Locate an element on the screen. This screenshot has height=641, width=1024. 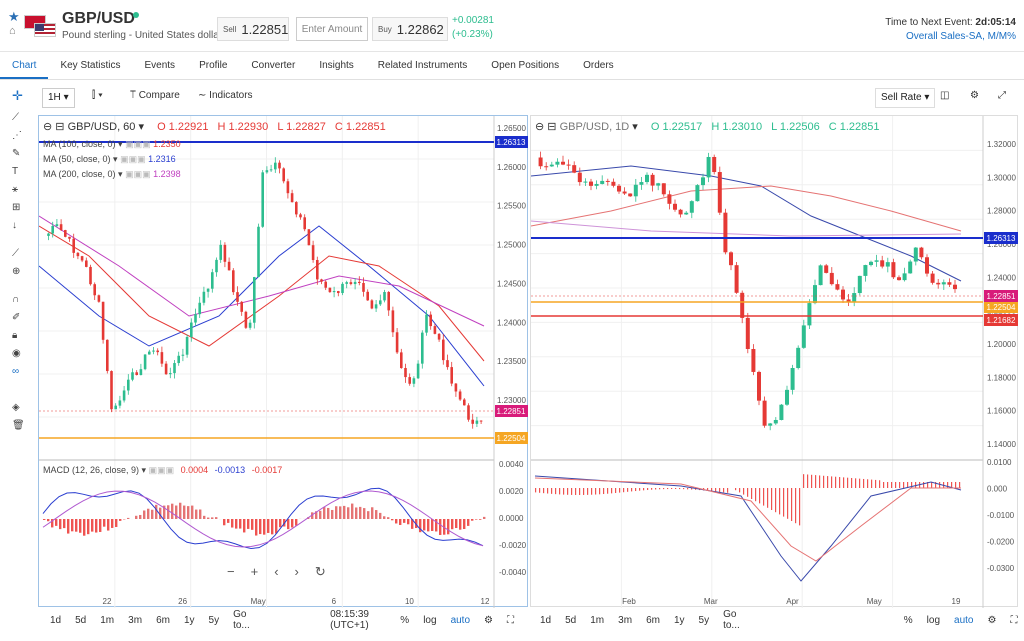
candle-type-icon: ⫿ ▾ is located at coordinates (97, 95).